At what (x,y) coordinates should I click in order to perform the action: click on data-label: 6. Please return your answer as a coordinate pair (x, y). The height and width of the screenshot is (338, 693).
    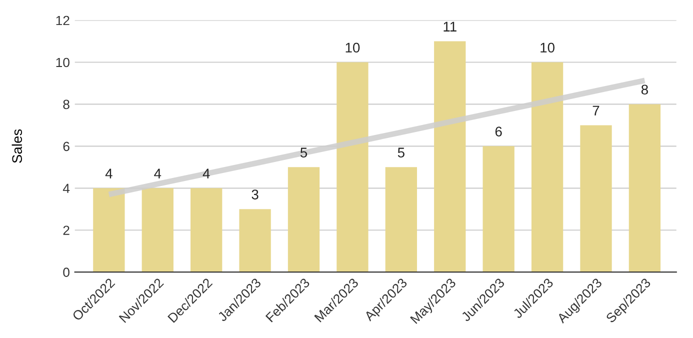
    Looking at the image, I should click on (498, 131).